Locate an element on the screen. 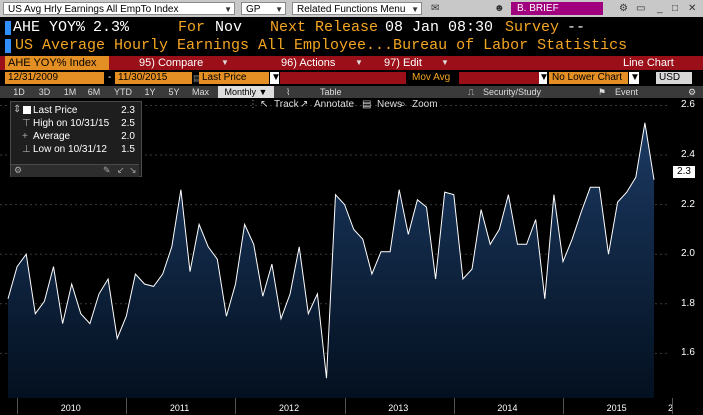 The height and width of the screenshot is (415, 703). frequency-selector: Monthly ▼ is located at coordinates (246, 92).